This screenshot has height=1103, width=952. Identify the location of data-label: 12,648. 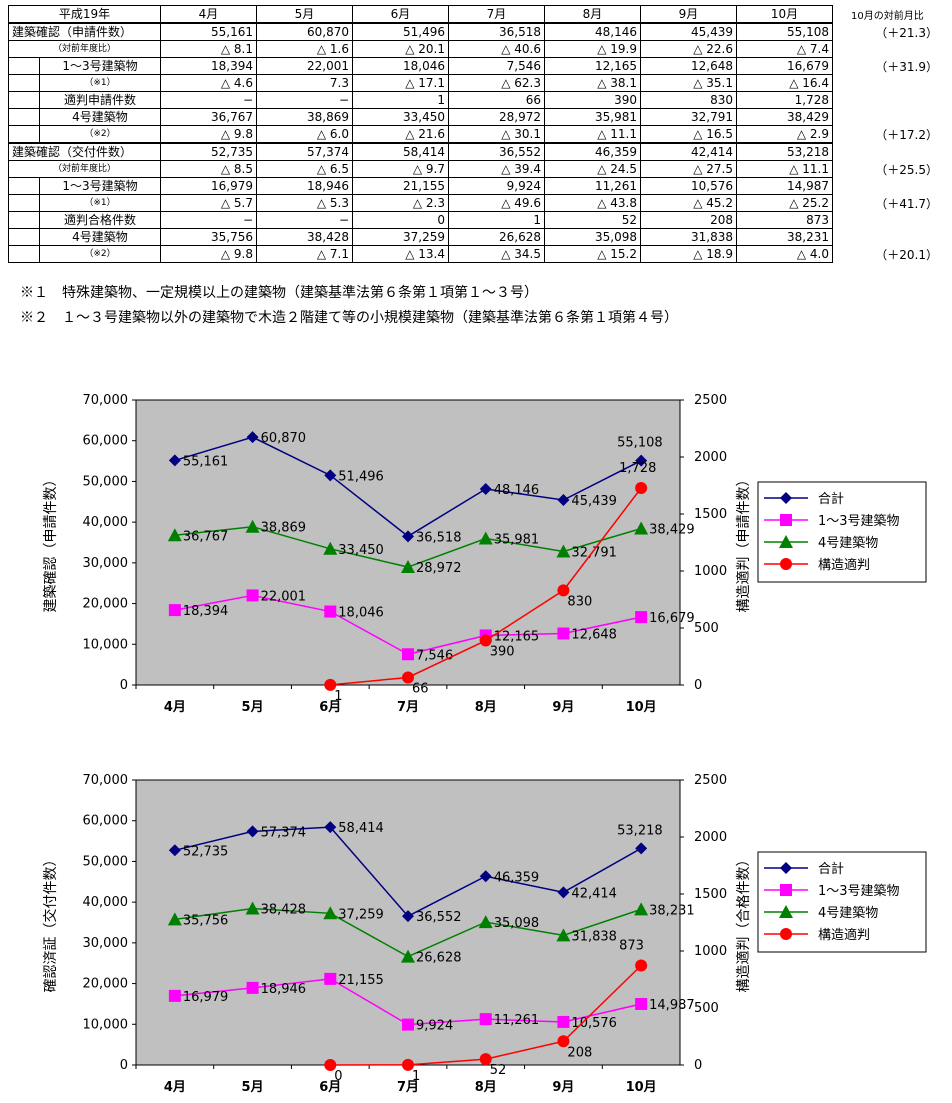
(594, 635).